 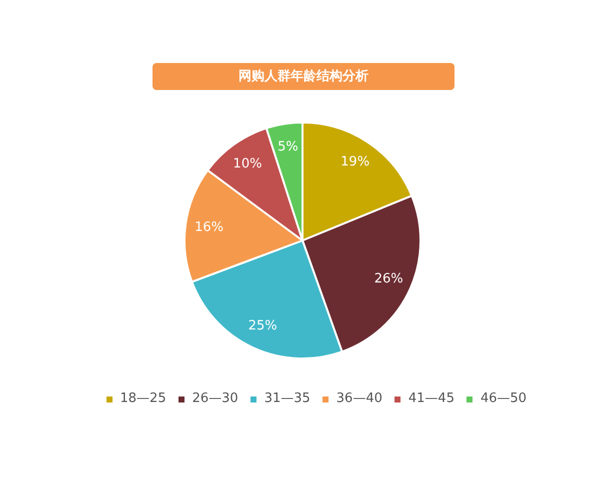 I want to click on legend-label: 18—25, so click(x=143, y=398).